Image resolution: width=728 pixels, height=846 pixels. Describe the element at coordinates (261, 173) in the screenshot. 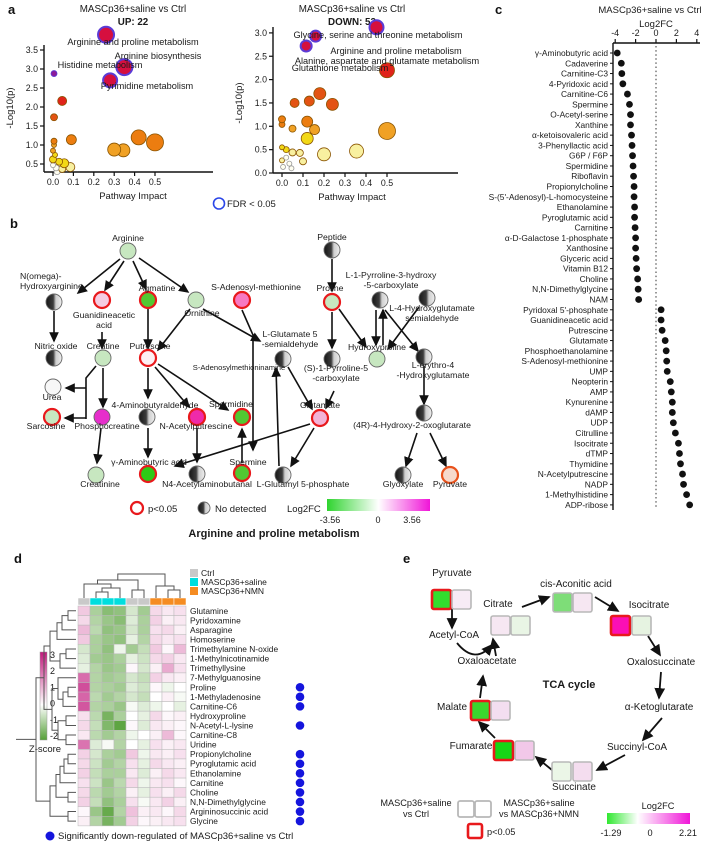

I see `y-tick-label: 0.0` at that location.